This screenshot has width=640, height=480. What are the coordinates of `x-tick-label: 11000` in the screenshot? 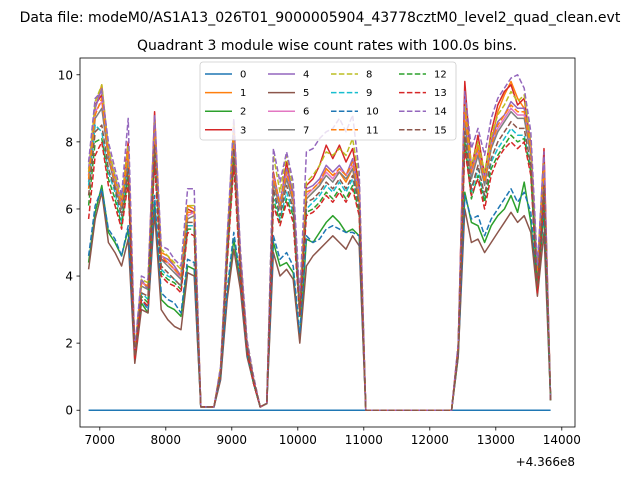 It's located at (364, 440).